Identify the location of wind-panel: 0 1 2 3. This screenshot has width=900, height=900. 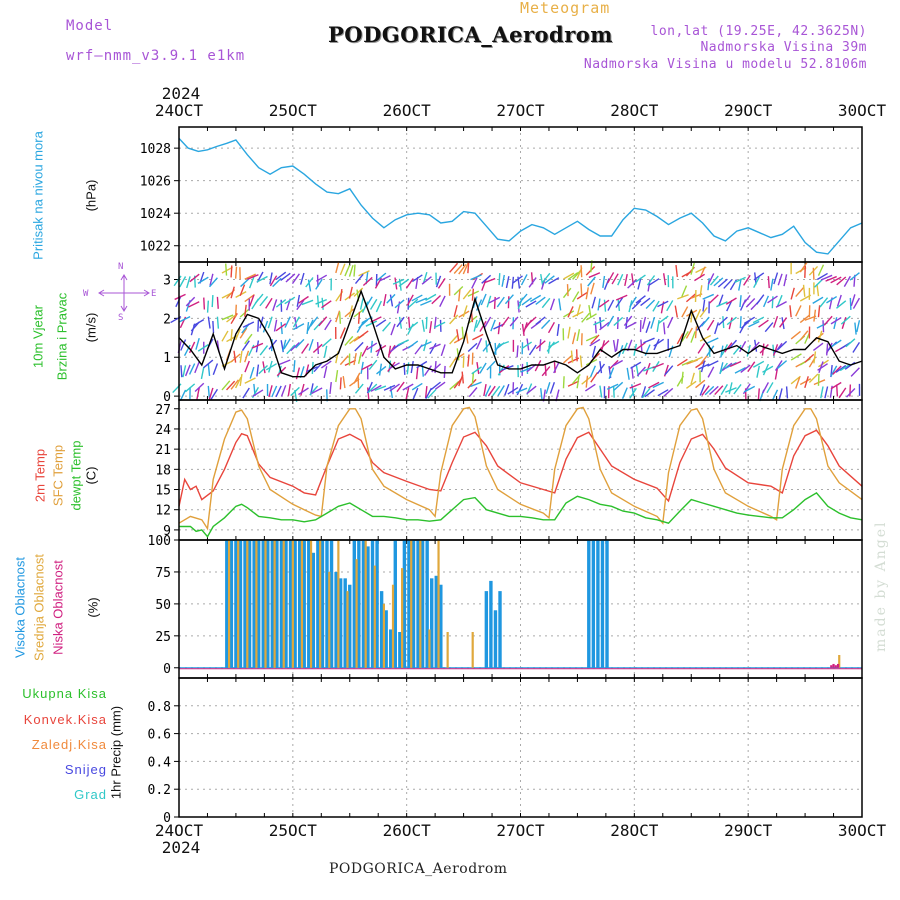
(513, 332).